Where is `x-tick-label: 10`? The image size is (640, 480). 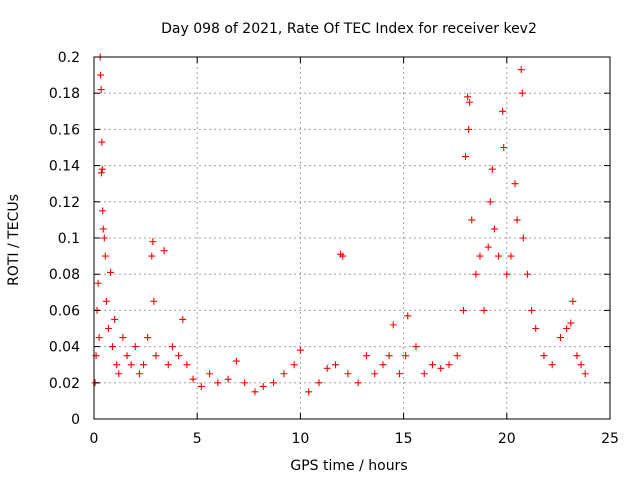 x-tick-label: 10 is located at coordinates (300, 439).